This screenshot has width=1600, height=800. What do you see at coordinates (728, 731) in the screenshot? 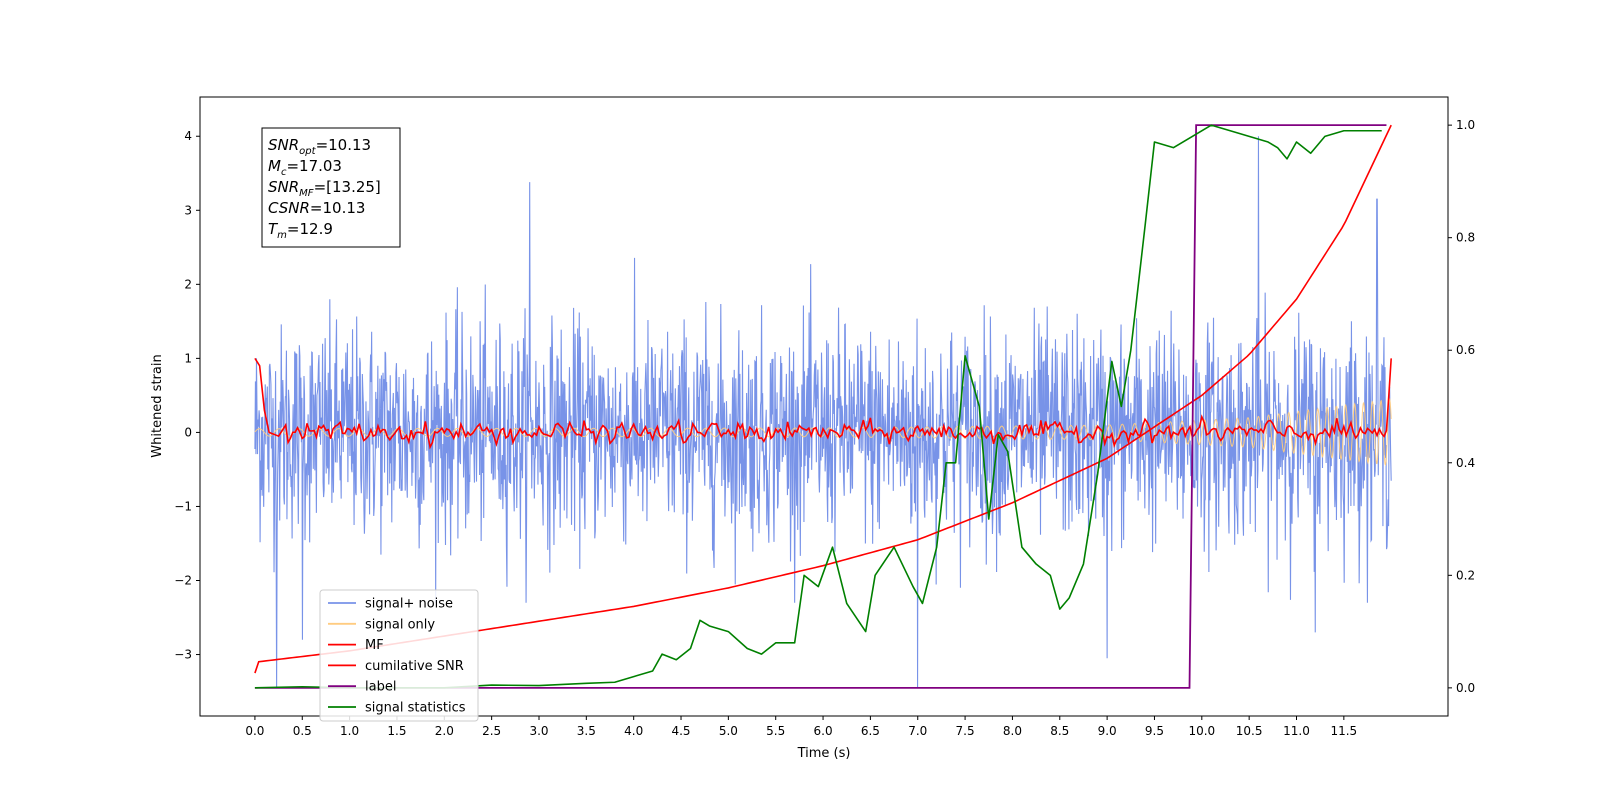
I see `x-tick-label: 5.0` at bounding box center [728, 731].